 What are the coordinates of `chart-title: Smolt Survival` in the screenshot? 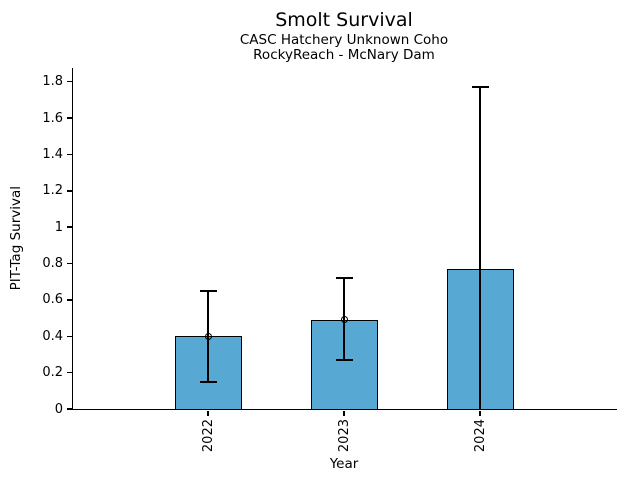 It's located at (344, 20).